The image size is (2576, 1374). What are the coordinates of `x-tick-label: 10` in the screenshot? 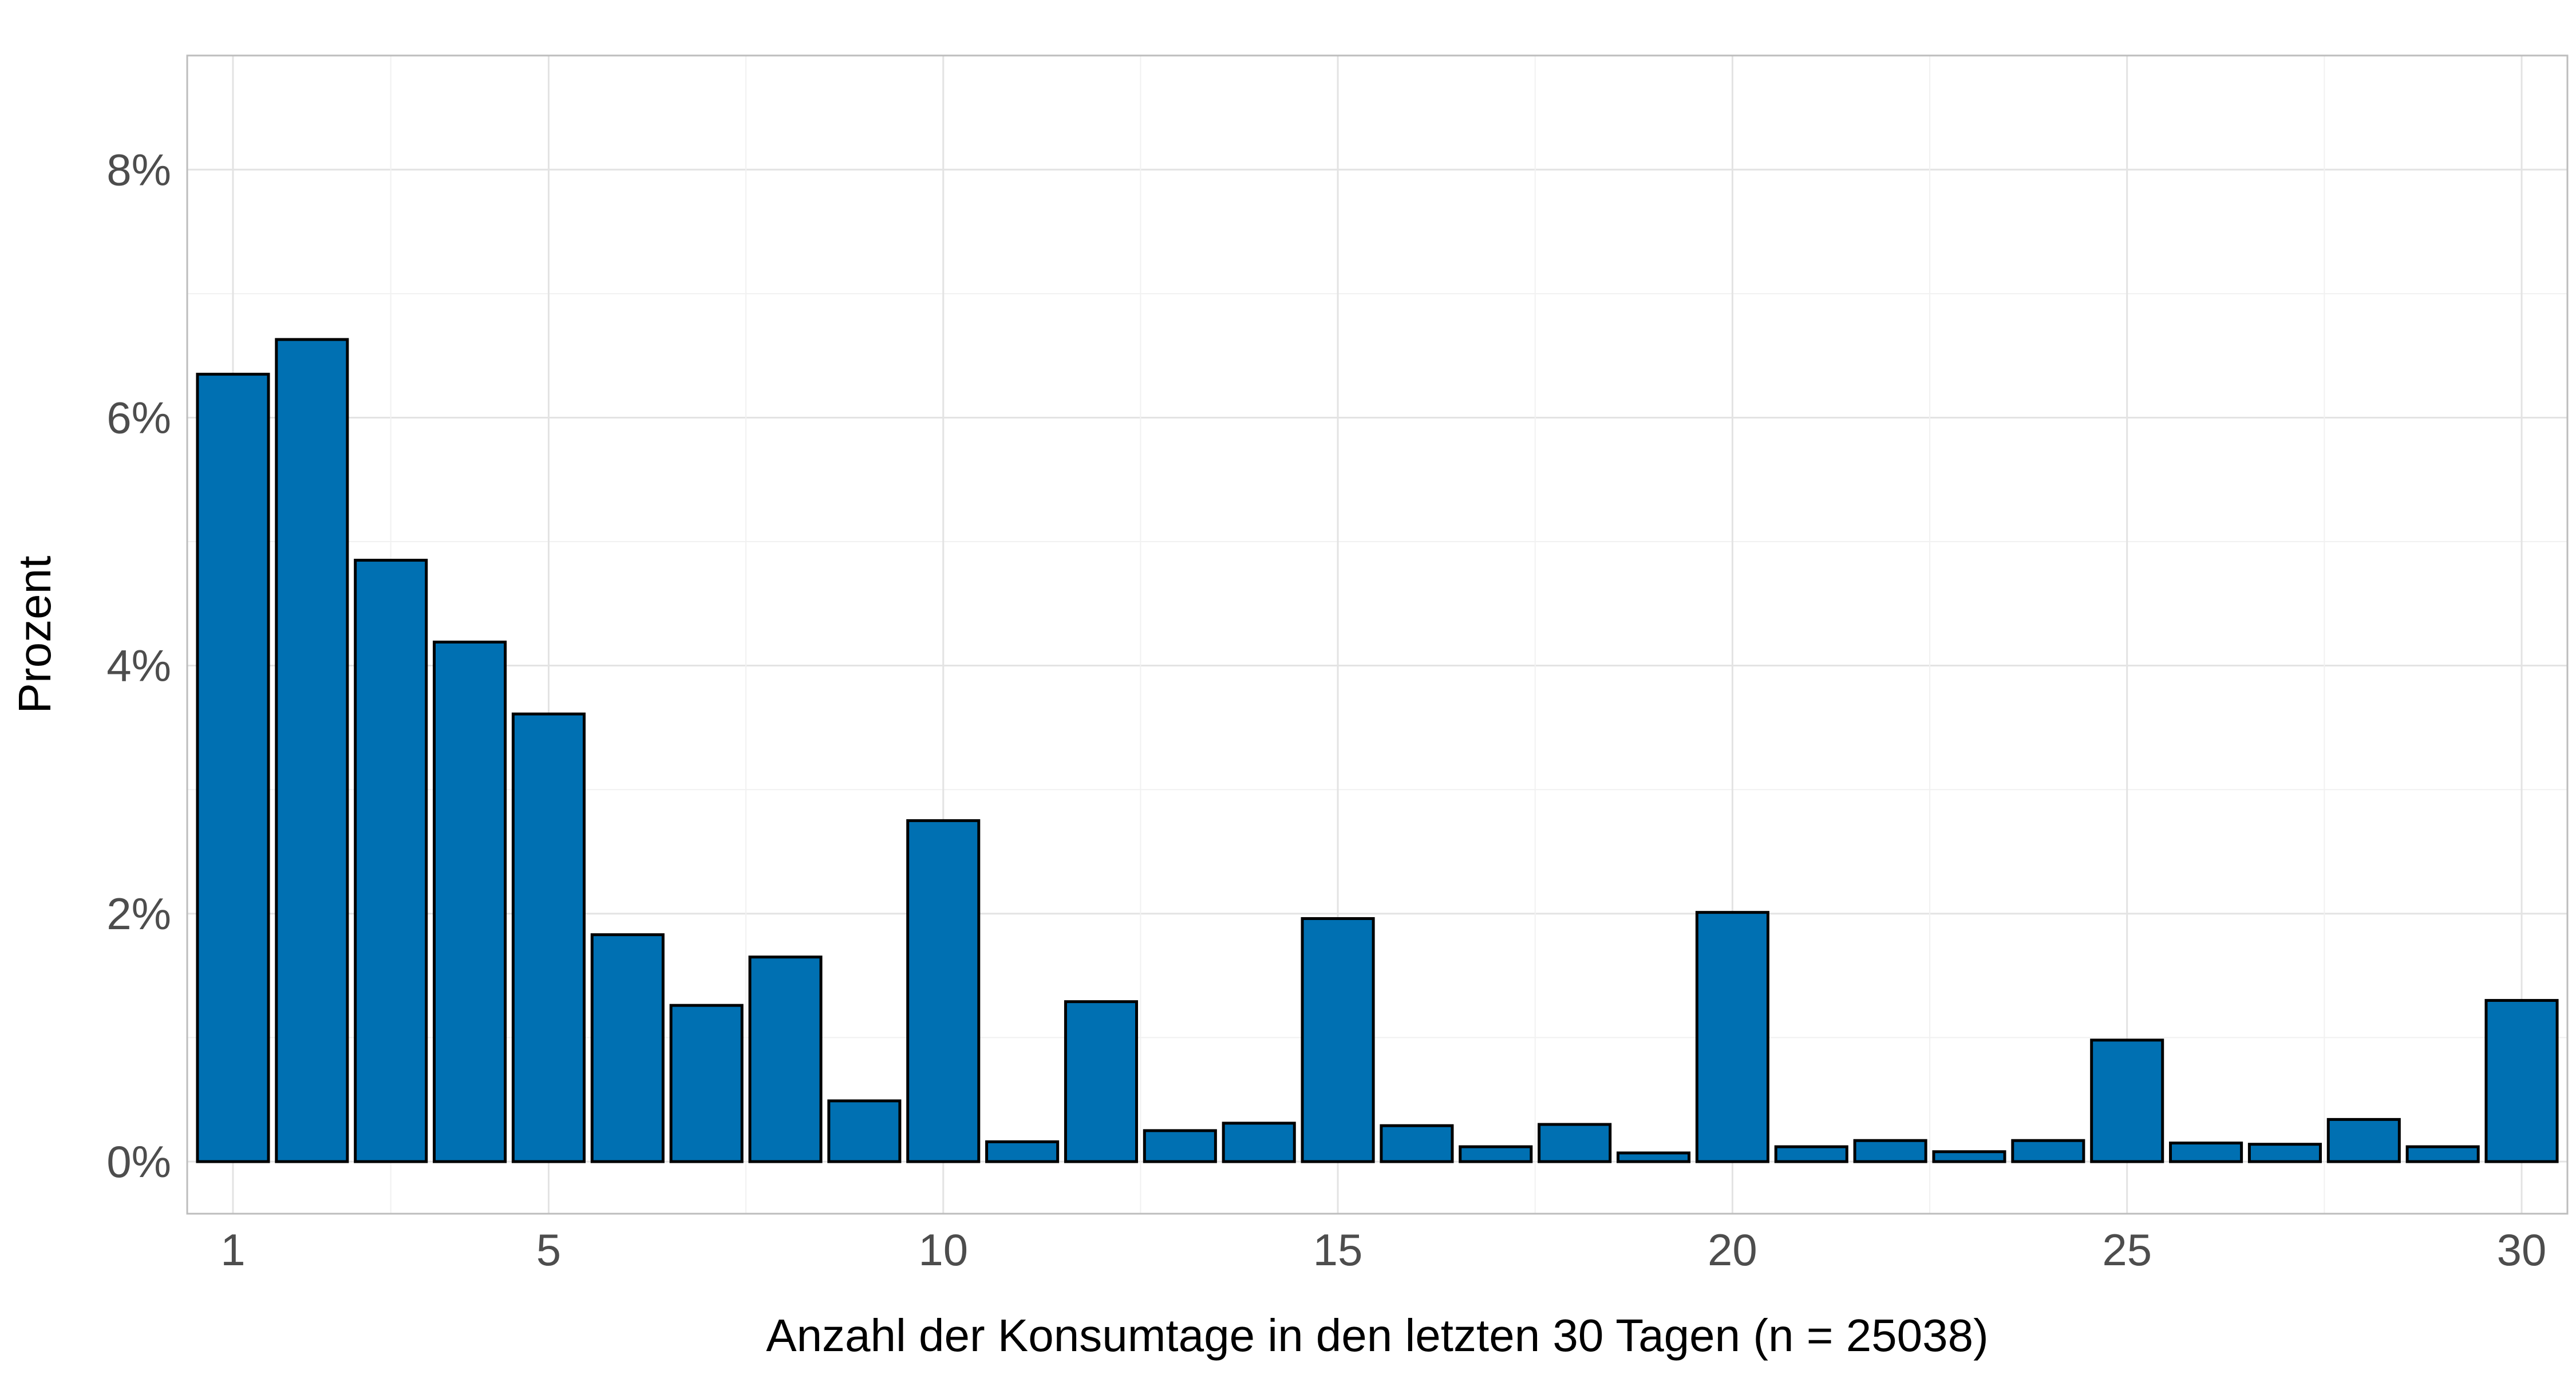 It's located at (943, 1250).